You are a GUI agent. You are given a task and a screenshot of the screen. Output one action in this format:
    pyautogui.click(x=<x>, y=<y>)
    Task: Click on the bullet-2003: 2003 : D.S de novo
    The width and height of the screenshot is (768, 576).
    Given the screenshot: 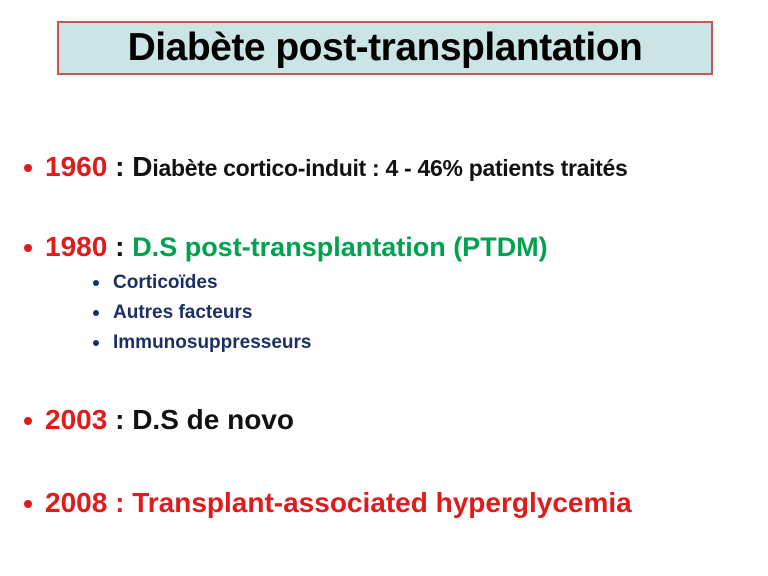 What is the action you would take?
    pyautogui.click(x=391, y=420)
    